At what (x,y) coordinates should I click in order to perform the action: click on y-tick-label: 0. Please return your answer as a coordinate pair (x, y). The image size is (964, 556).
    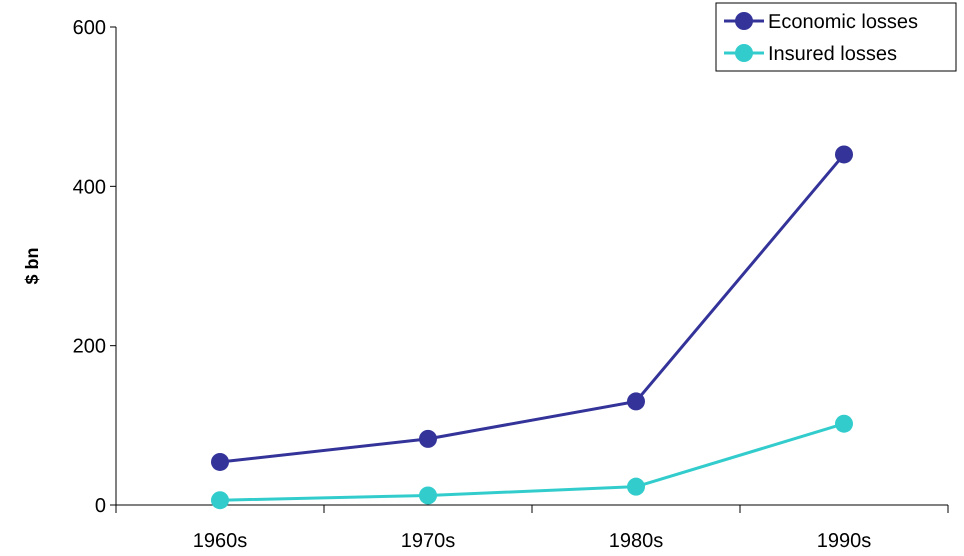
    Looking at the image, I should click on (100, 506).